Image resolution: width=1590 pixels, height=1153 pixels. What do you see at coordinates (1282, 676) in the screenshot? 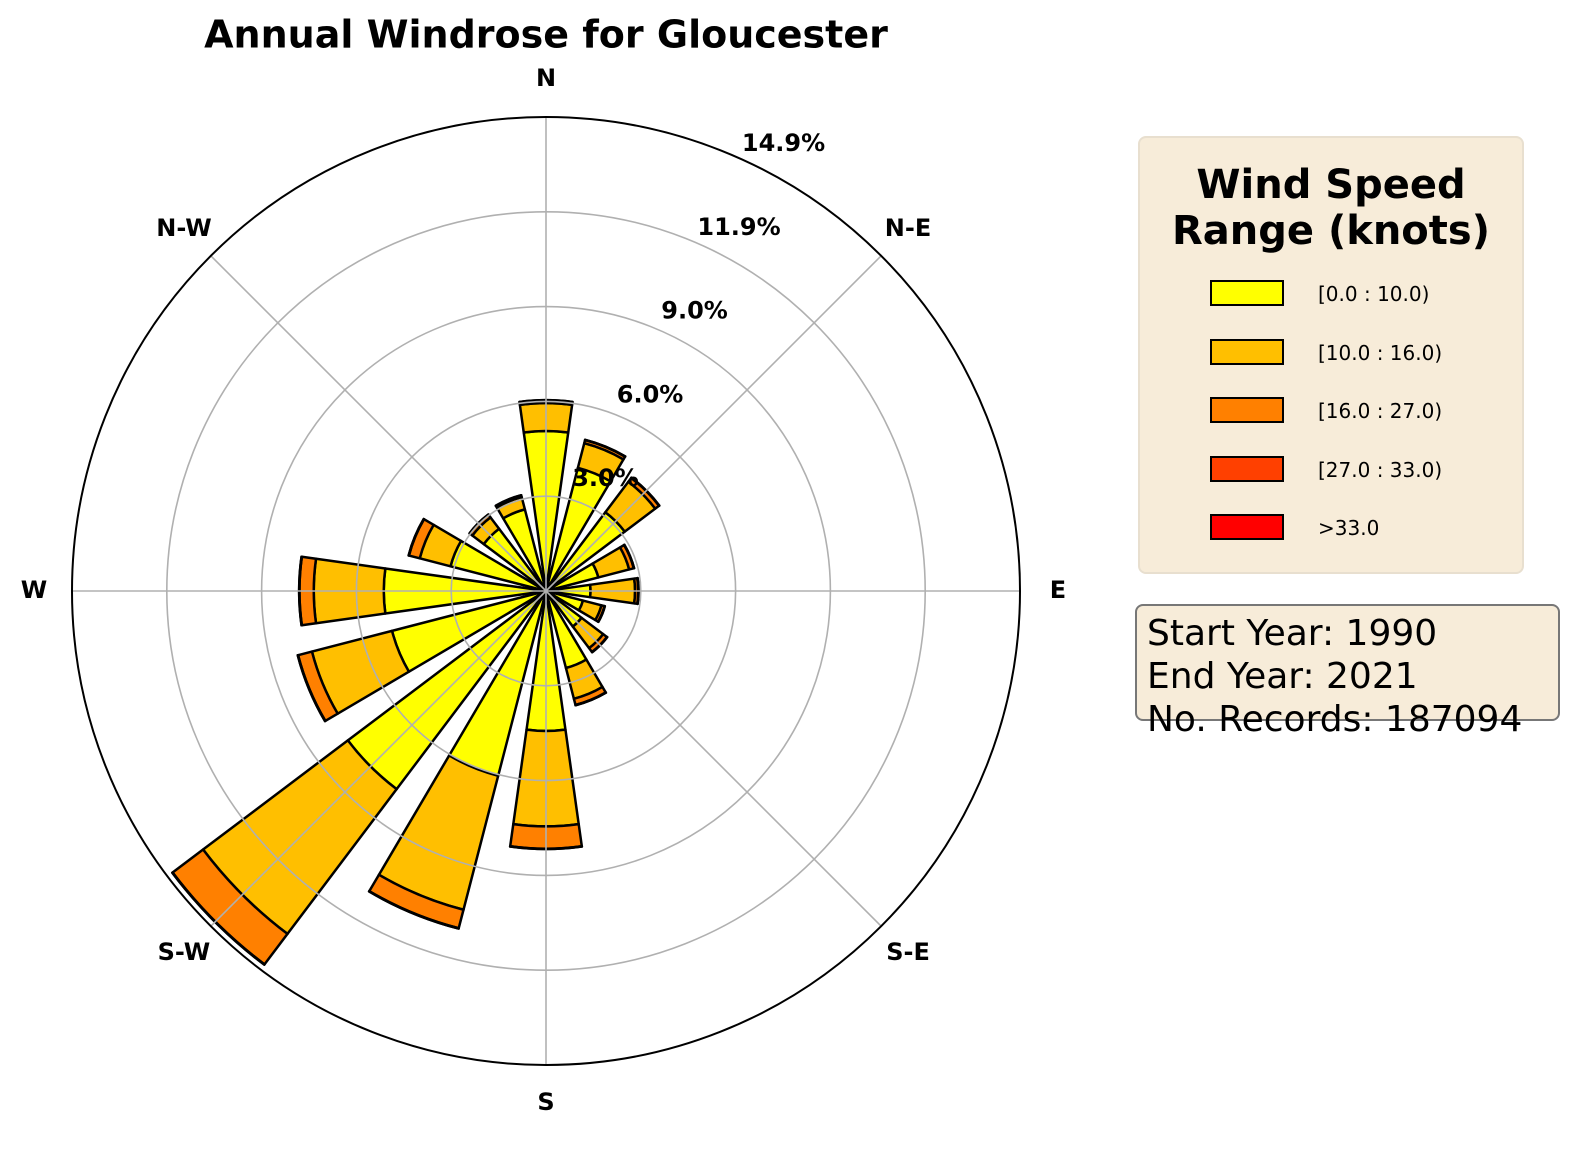
I see `info-line: End Year: 2021` at bounding box center [1282, 676].